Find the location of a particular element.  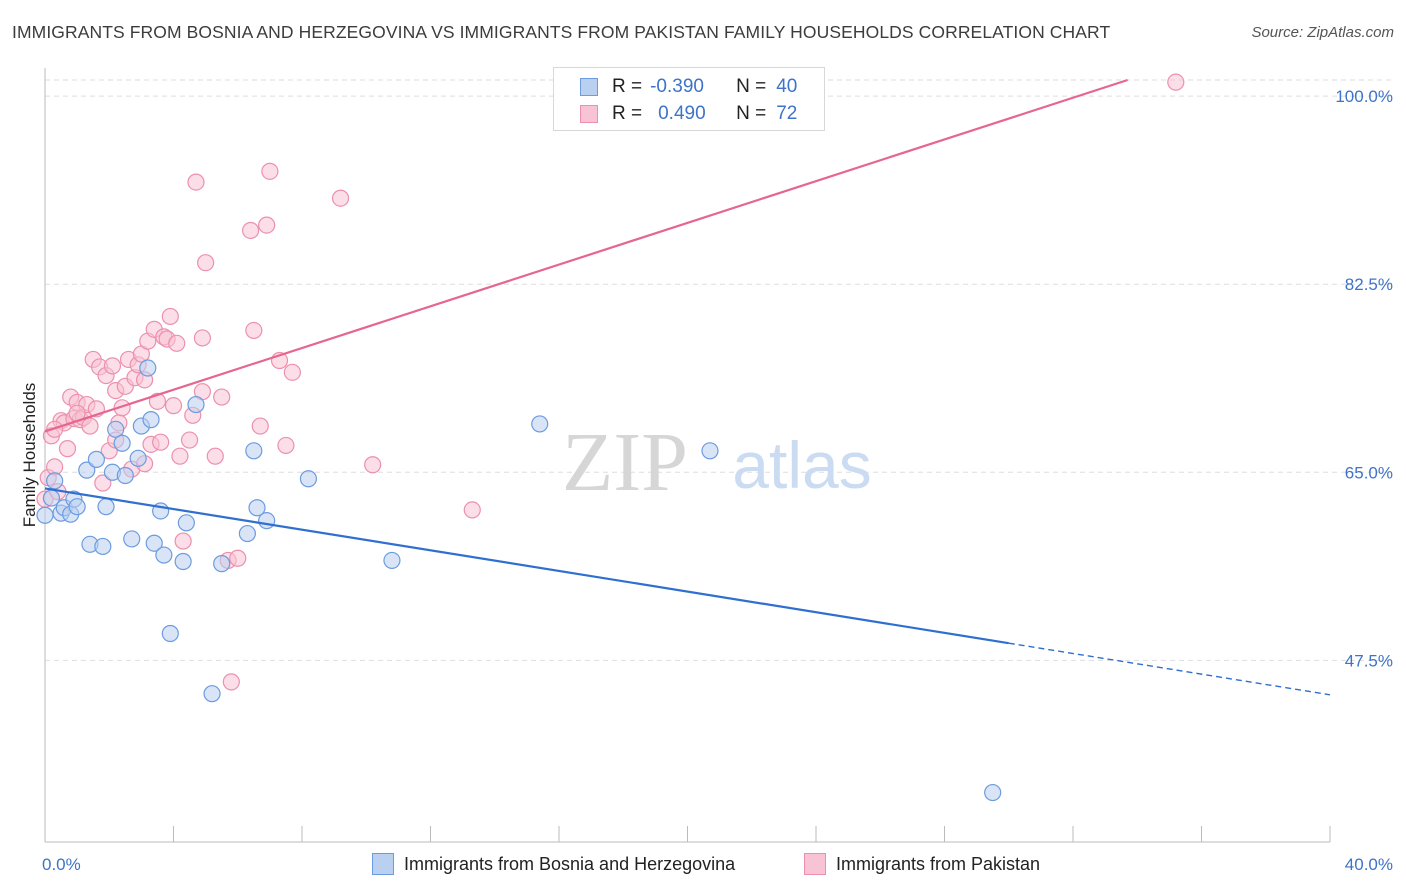

x-tick-label: 0.0% is located at coordinates (61, 864).